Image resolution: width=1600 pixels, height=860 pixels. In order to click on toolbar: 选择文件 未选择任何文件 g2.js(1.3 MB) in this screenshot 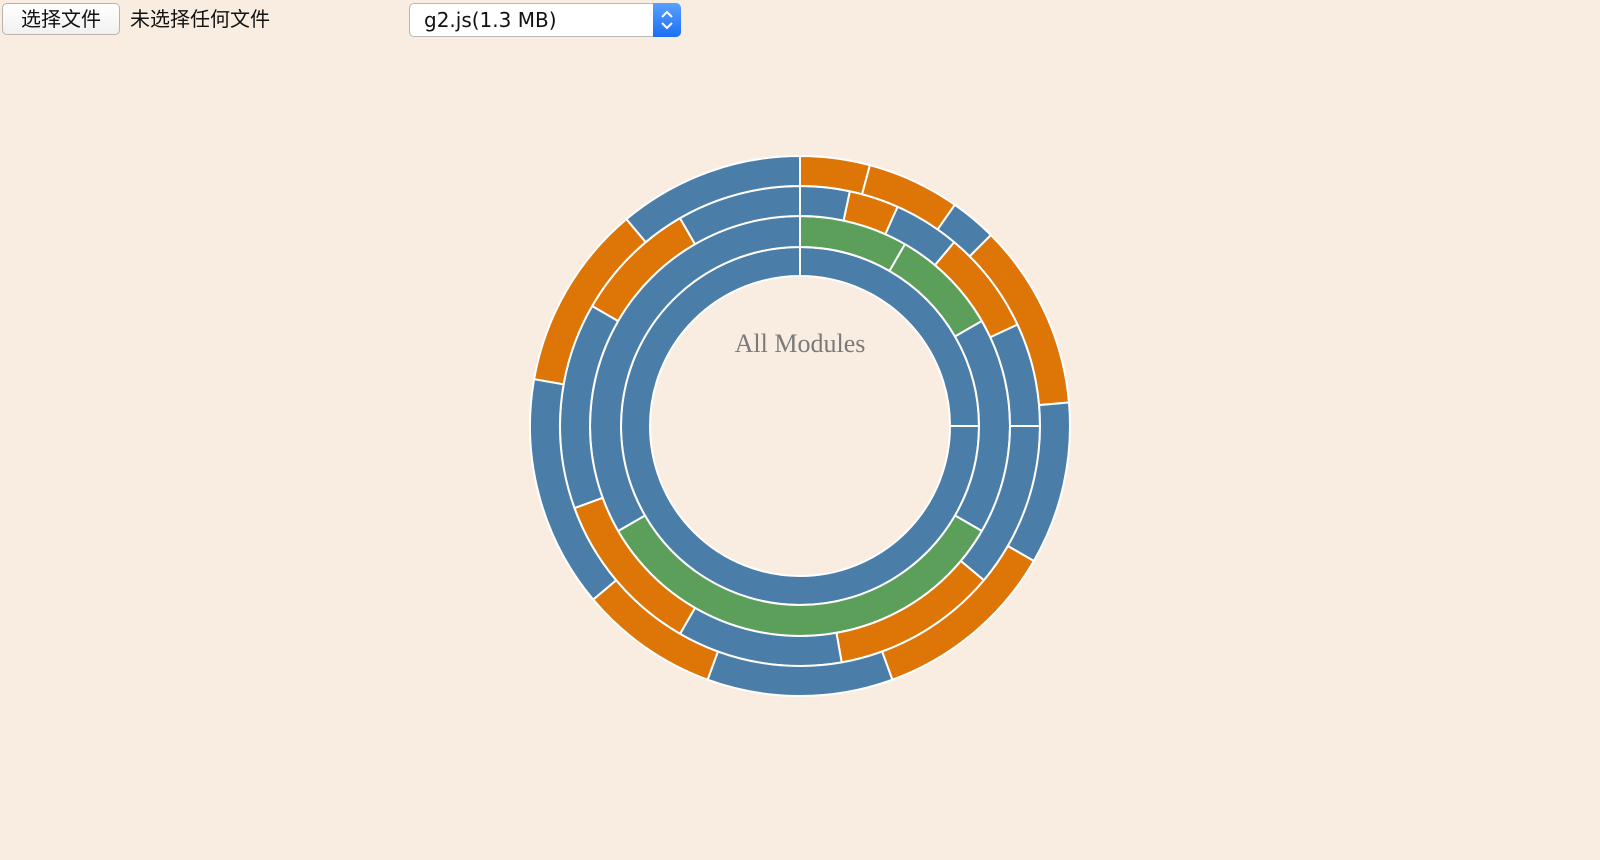, I will do `click(800, 20)`.